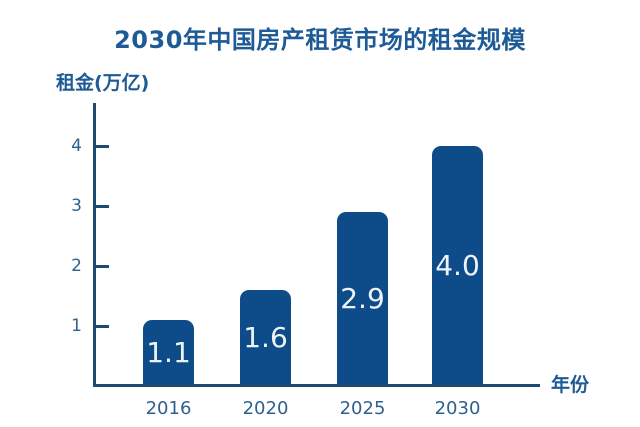 The width and height of the screenshot is (640, 427). I want to click on bar-2025: 2.9, so click(362, 299).